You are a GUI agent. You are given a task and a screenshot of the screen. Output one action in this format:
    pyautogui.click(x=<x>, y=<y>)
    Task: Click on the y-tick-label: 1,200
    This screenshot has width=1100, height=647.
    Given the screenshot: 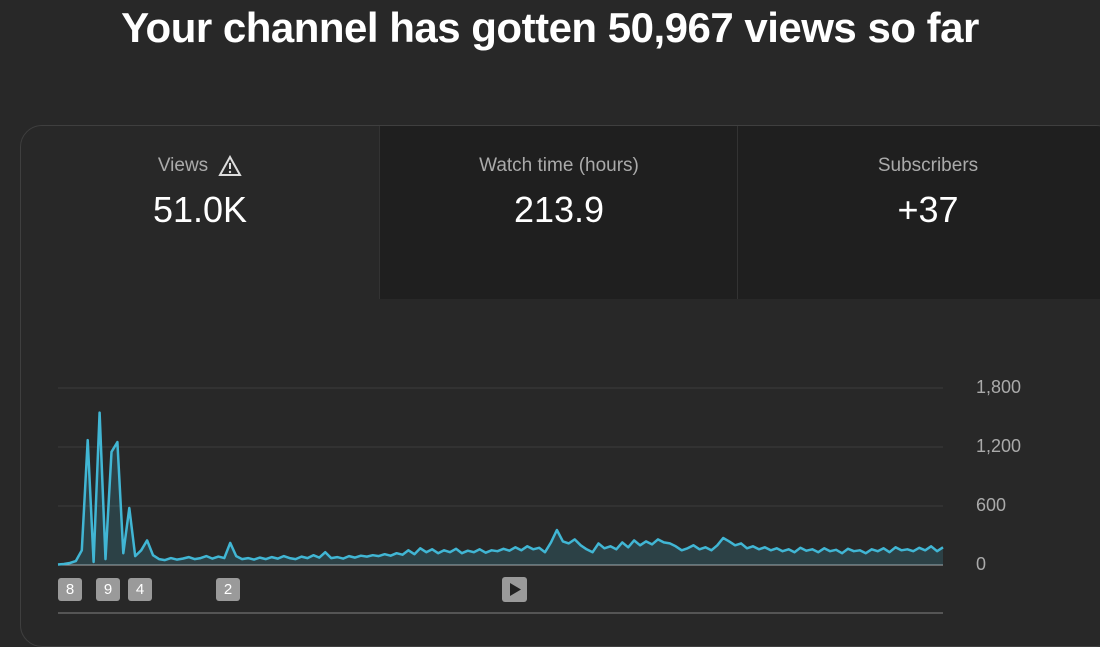 What is the action you would take?
    pyautogui.click(x=998, y=446)
    